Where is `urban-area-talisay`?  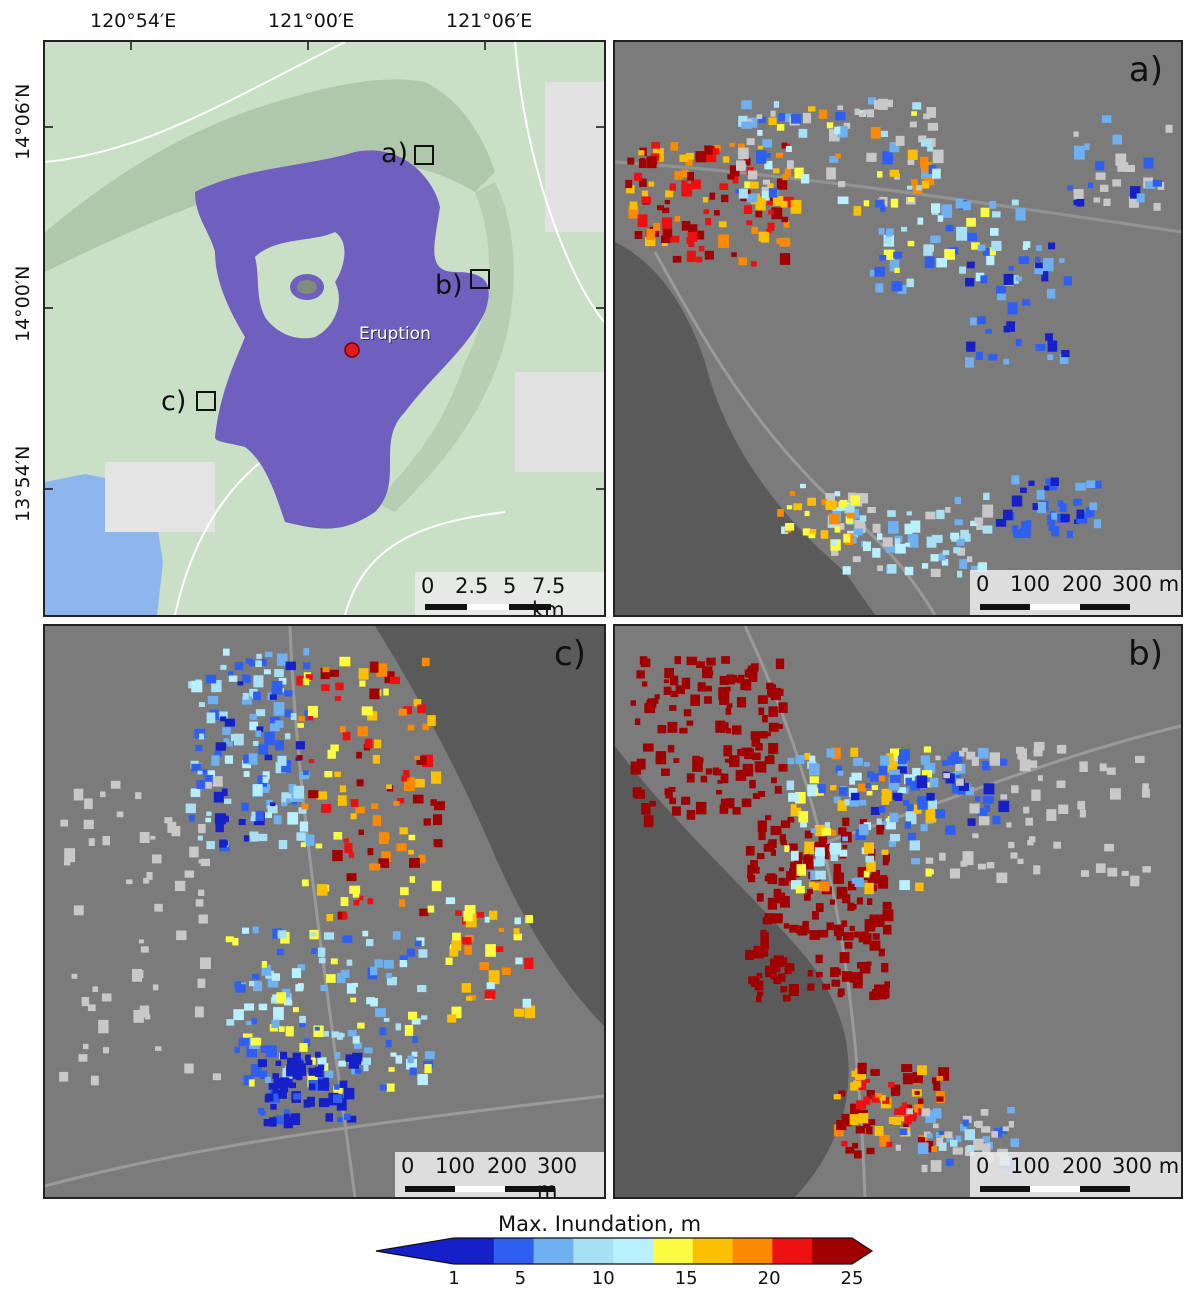
urban-area-talisay is located at coordinates (160, 497).